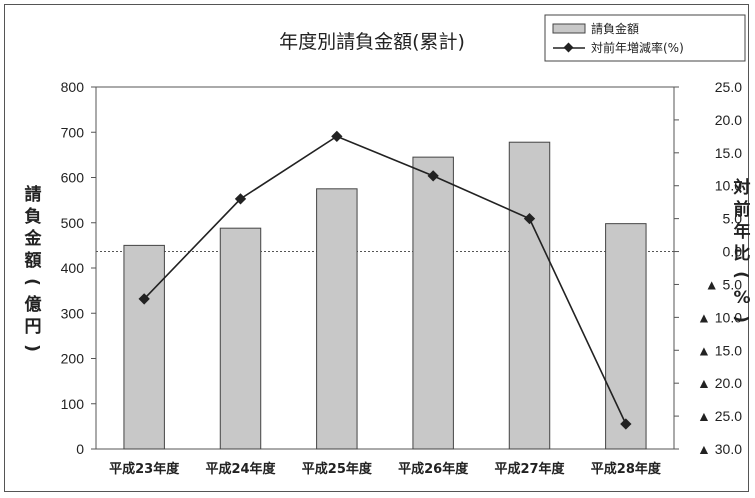 The image size is (755, 498). Describe the element at coordinates (372, 42) in the screenshot. I see `chart-title: 年度別請負金額(累計)` at that location.